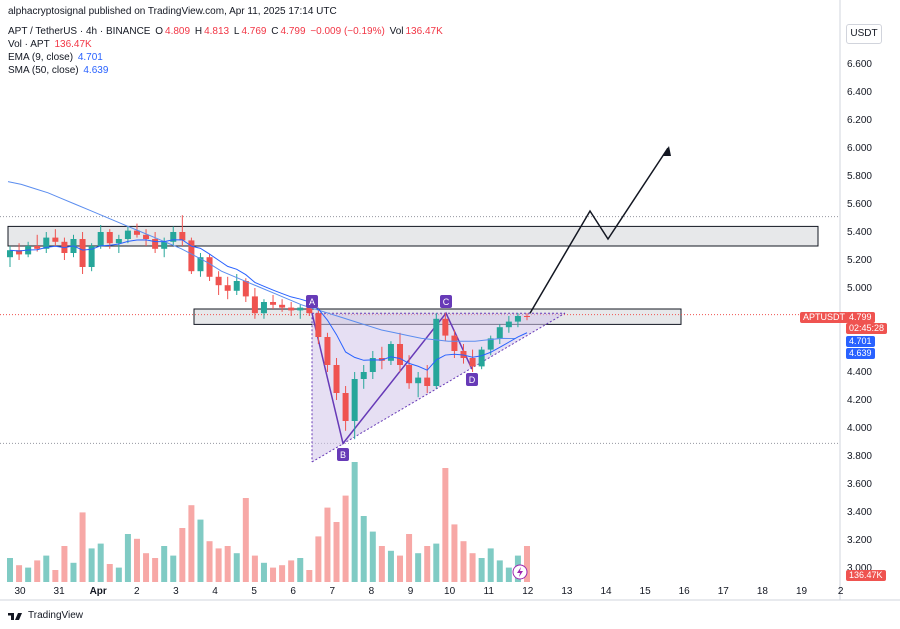 Image resolution: width=900 pixels, height=629 pixels. I want to click on time-tick-label: 17, so click(724, 591).